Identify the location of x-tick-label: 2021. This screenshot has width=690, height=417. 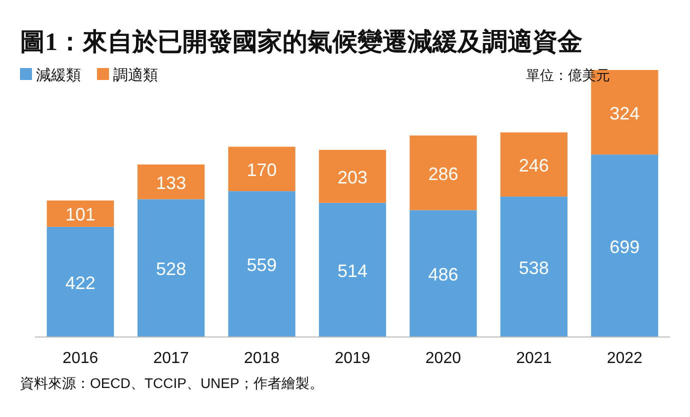
(534, 358).